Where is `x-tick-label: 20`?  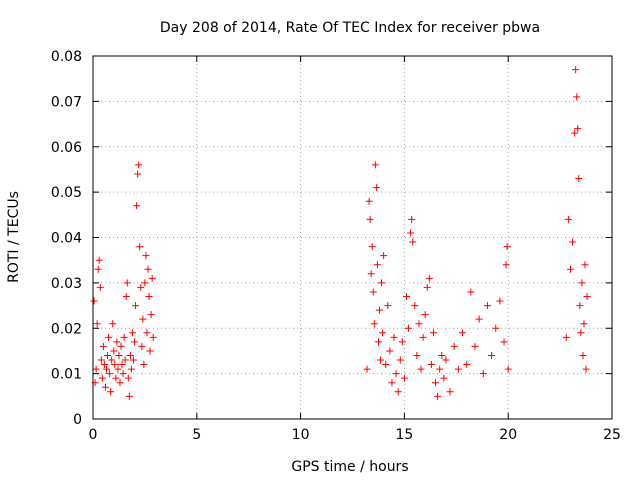
x-tick-label: 20 is located at coordinates (508, 435).